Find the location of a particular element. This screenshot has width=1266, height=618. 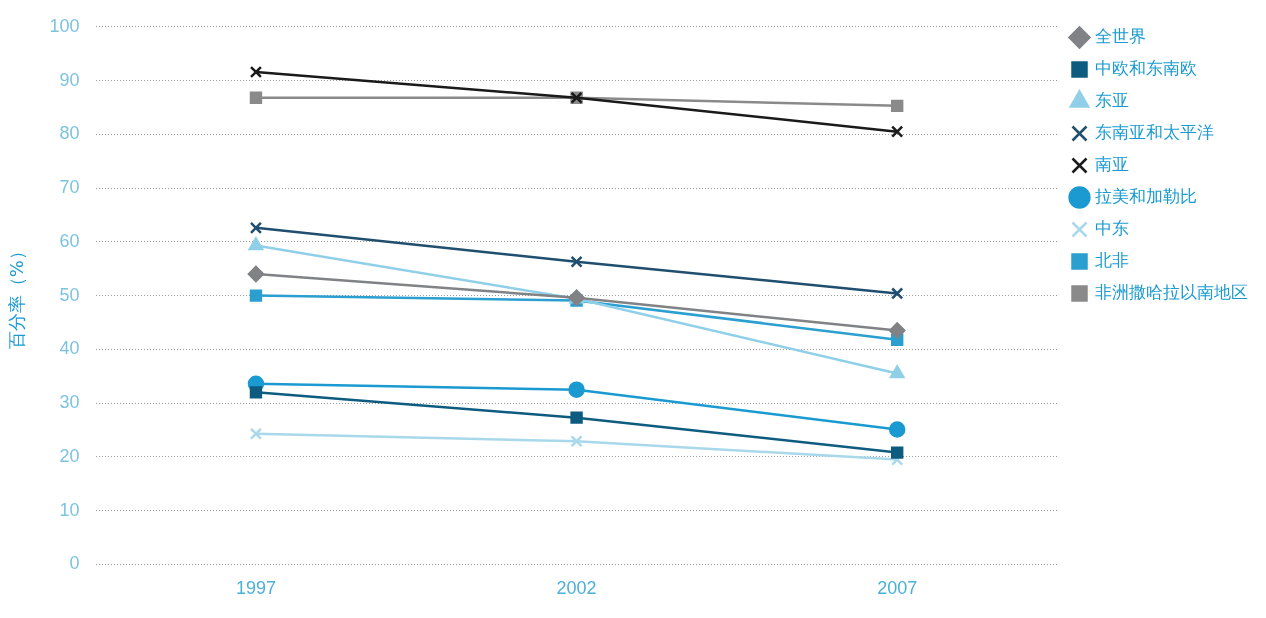

x-tick-label: 1997 is located at coordinates (255, 588).